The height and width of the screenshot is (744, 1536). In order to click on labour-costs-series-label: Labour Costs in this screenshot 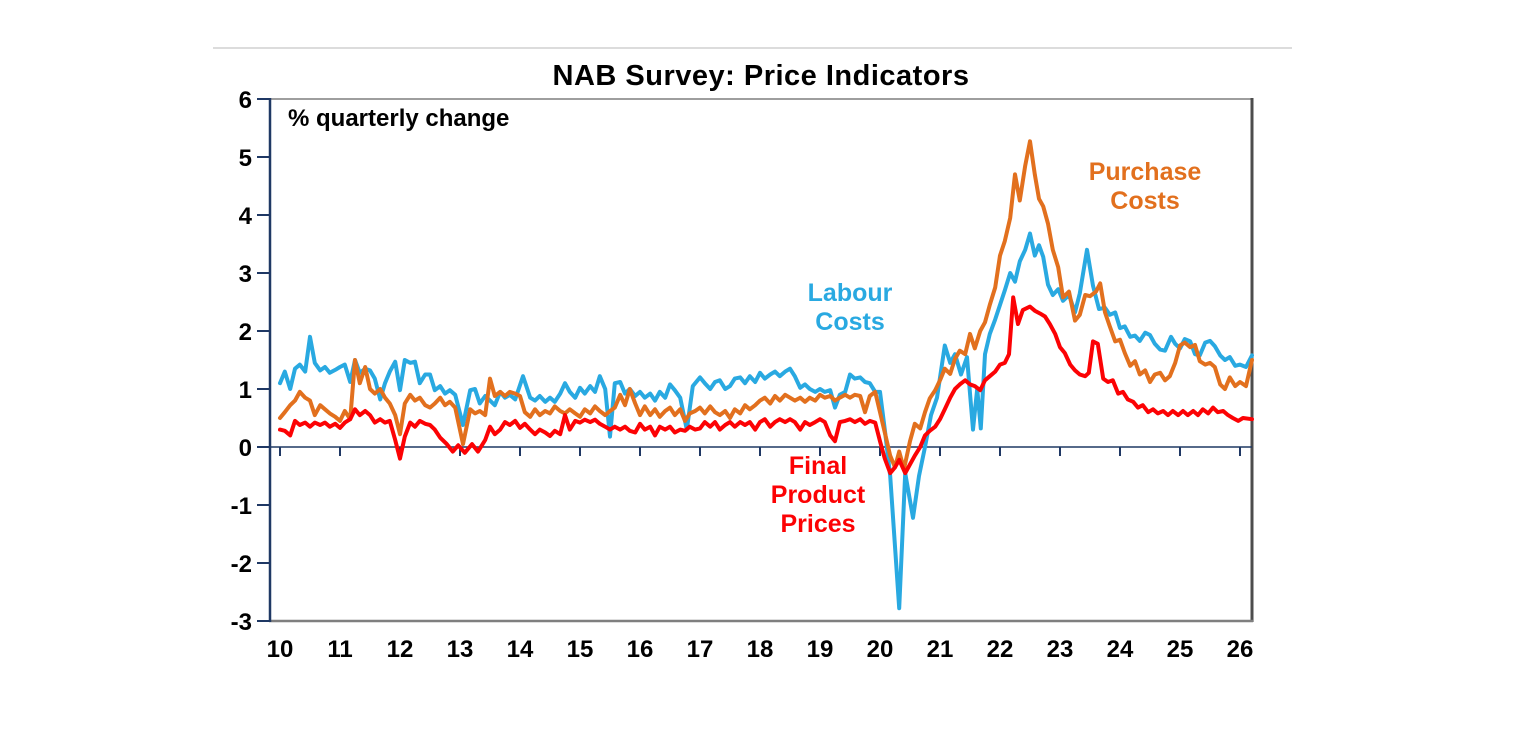, I will do `click(850, 307)`.